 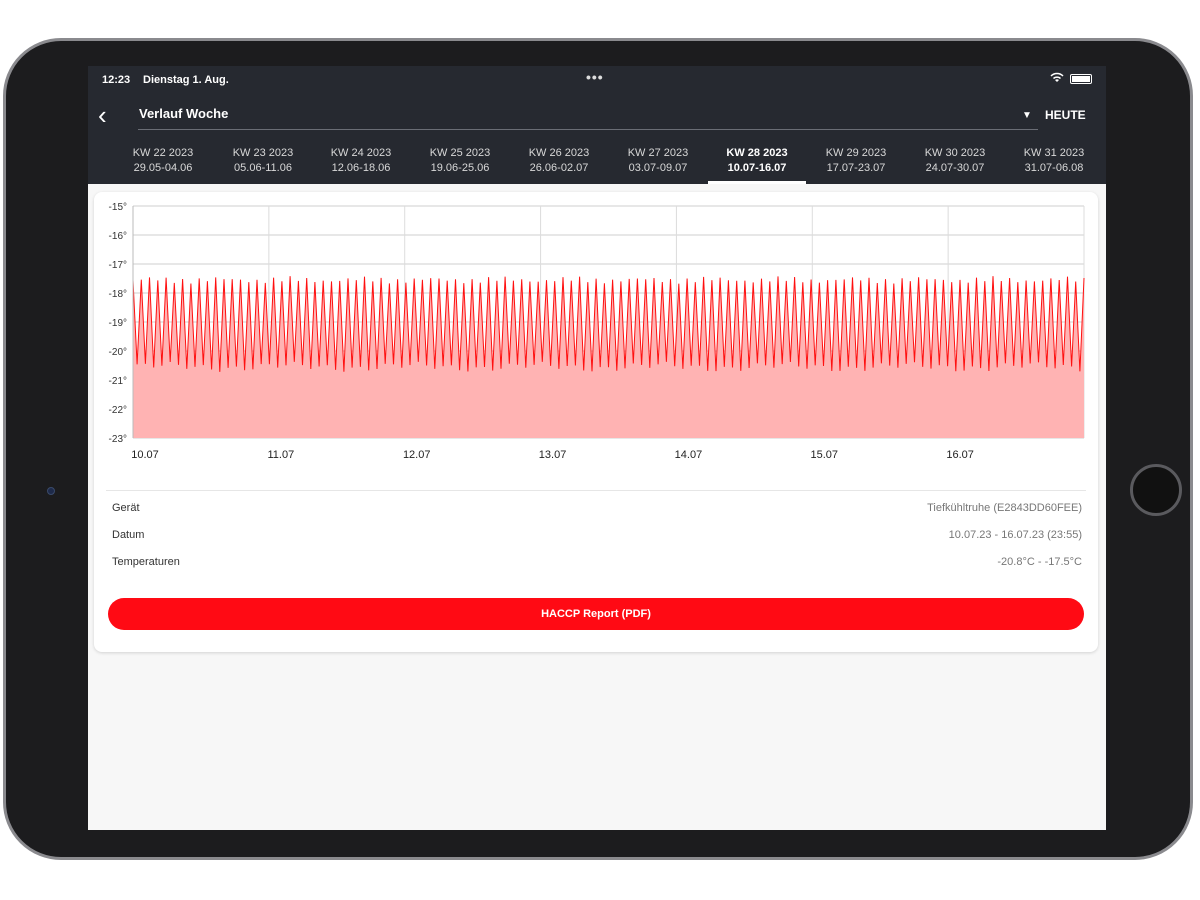 What do you see at coordinates (757, 182) in the screenshot?
I see `active-week-indicator` at bounding box center [757, 182].